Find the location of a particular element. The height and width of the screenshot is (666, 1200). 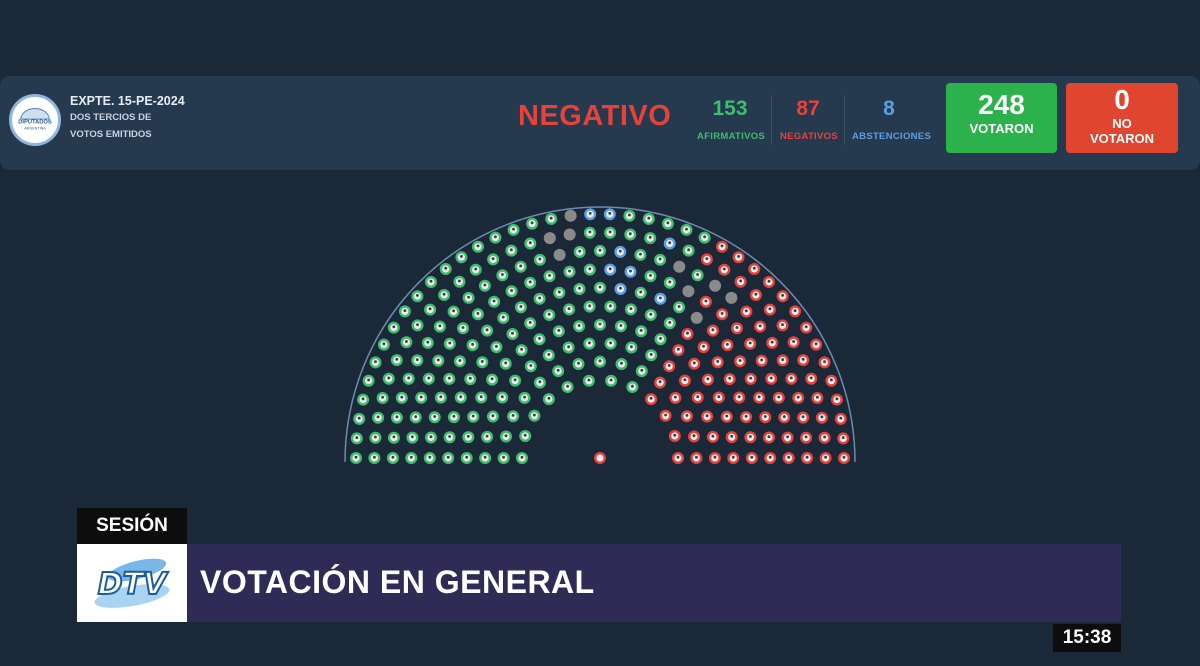

votaron-box: 248 VOTARON is located at coordinates (1001, 118).